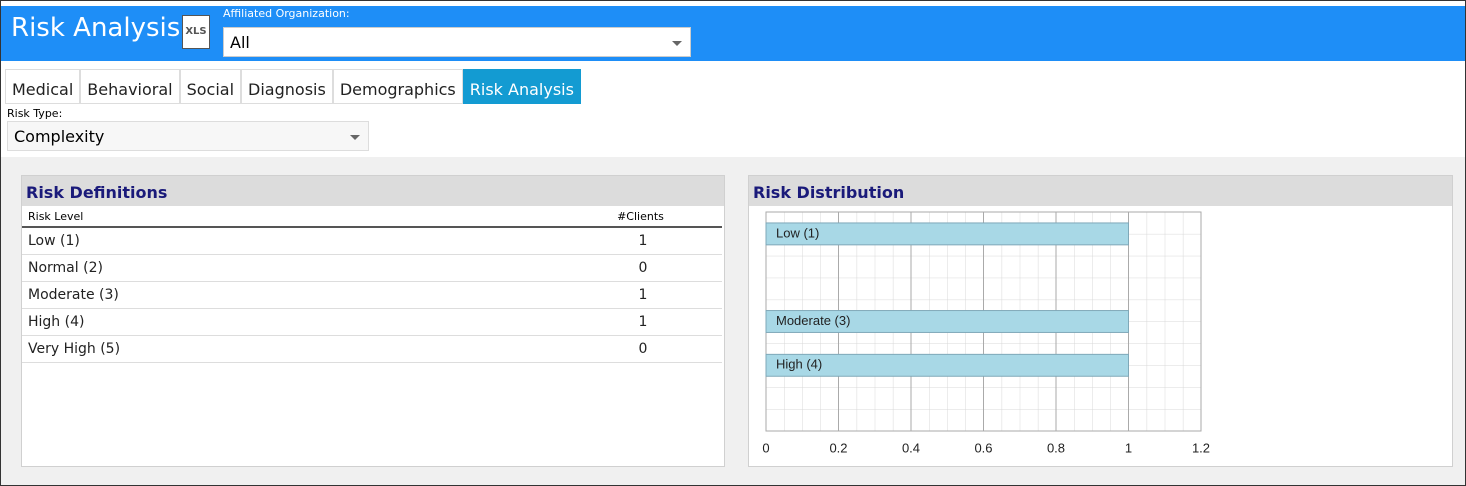 Image resolution: width=1466 pixels, height=486 pixels. I want to click on org-select: All, so click(457, 42).